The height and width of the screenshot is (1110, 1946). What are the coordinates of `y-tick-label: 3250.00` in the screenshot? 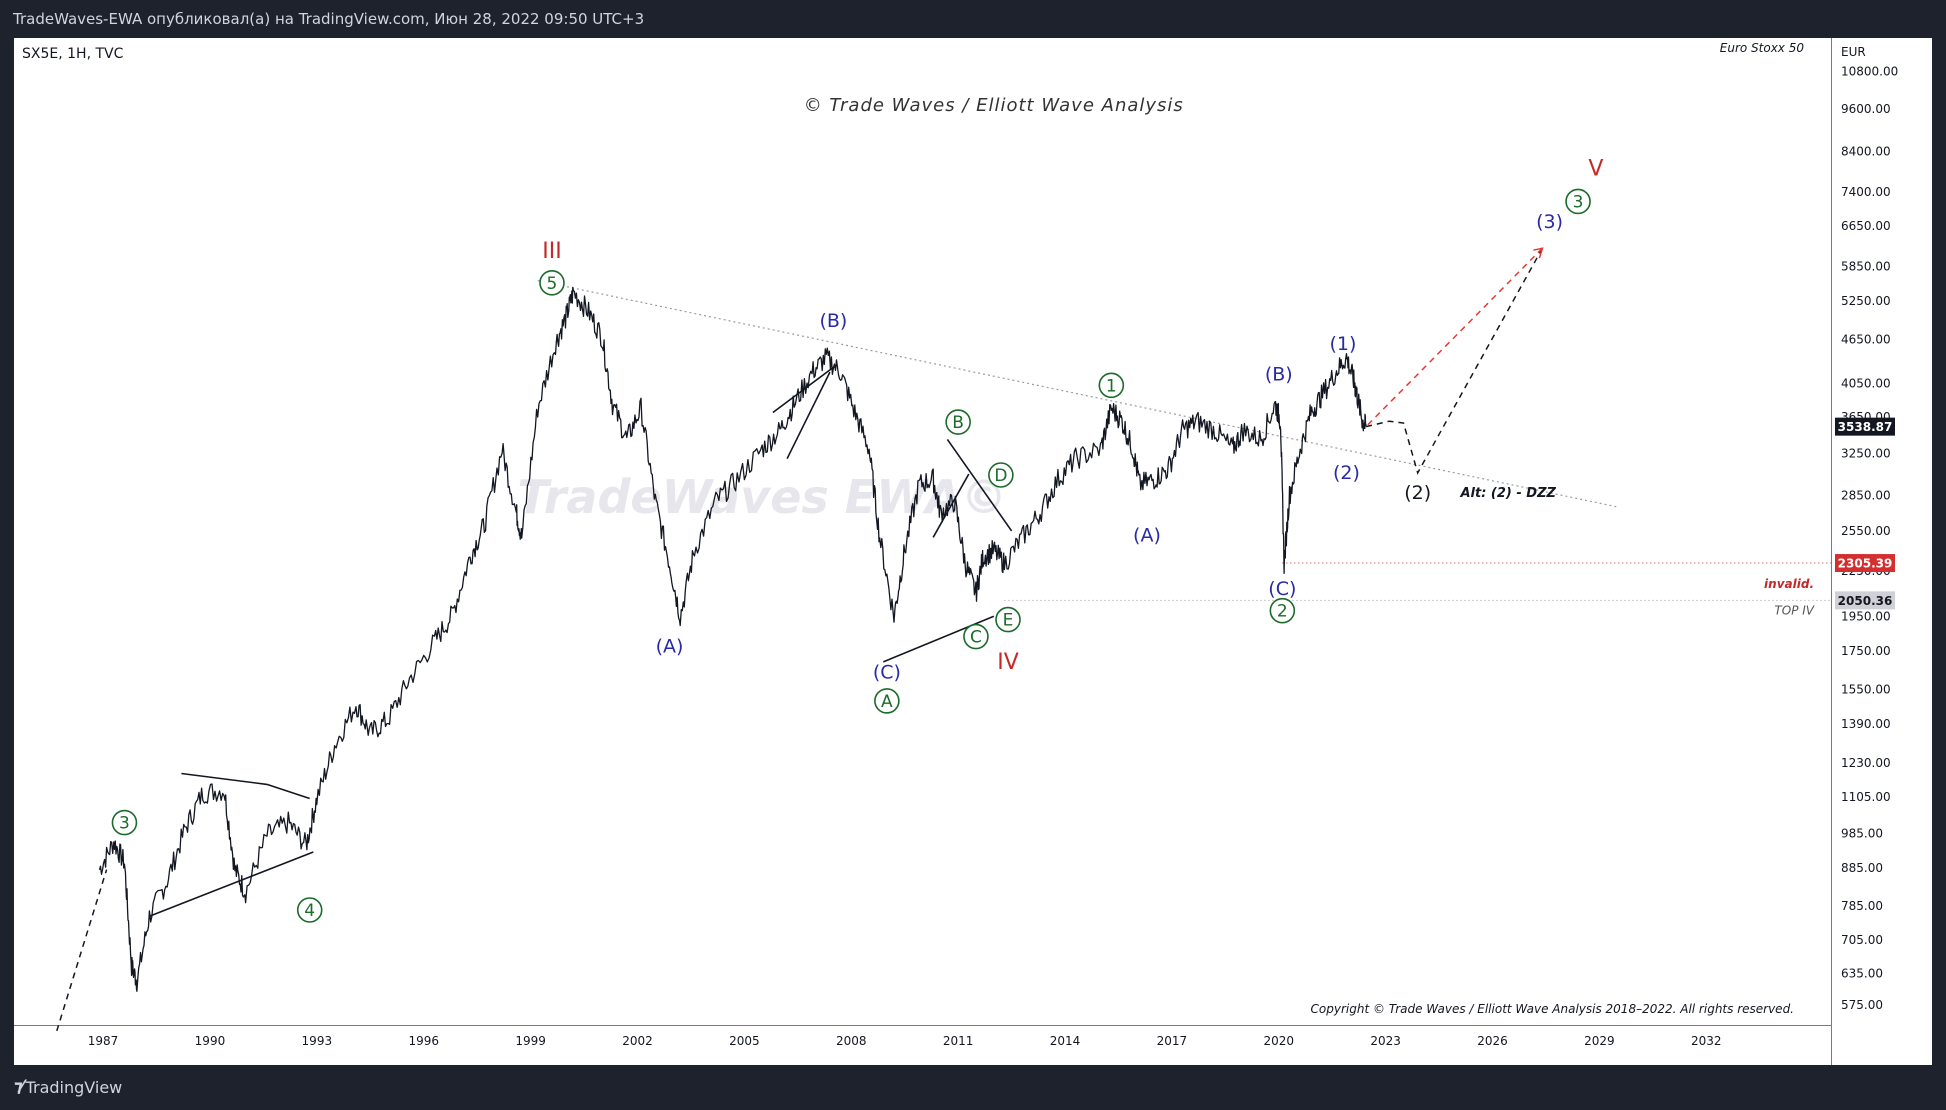 It's located at (1866, 454).